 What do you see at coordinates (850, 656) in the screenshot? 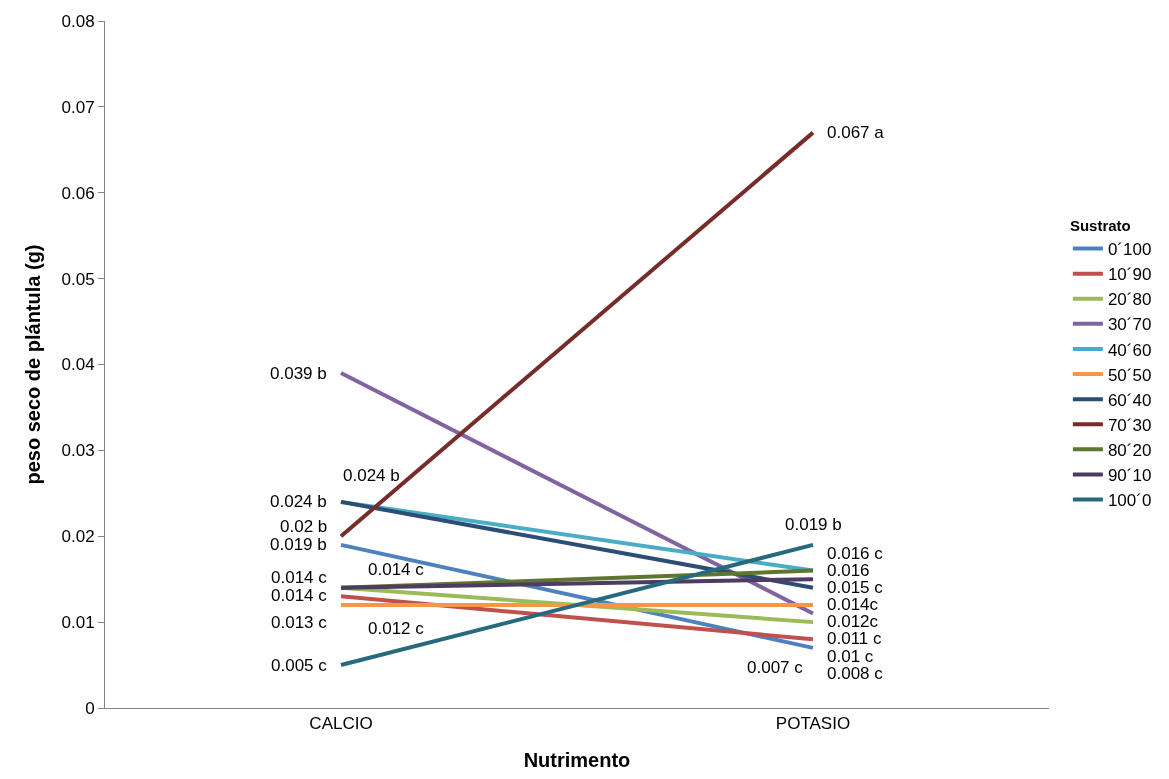
I see `data-label: 0.01 c` at bounding box center [850, 656].